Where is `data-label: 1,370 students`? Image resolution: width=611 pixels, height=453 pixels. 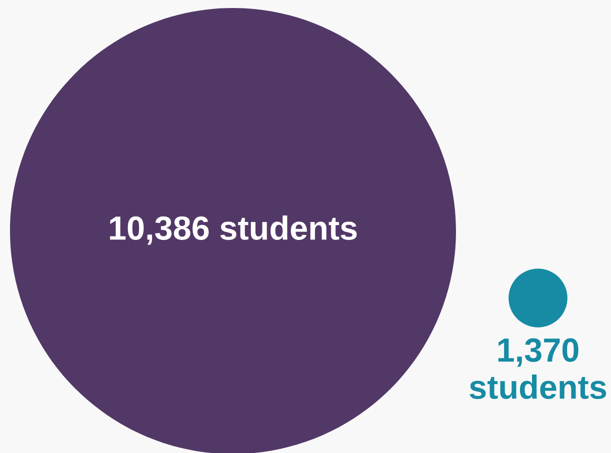
data-label: 1,370 students is located at coordinates (538, 369).